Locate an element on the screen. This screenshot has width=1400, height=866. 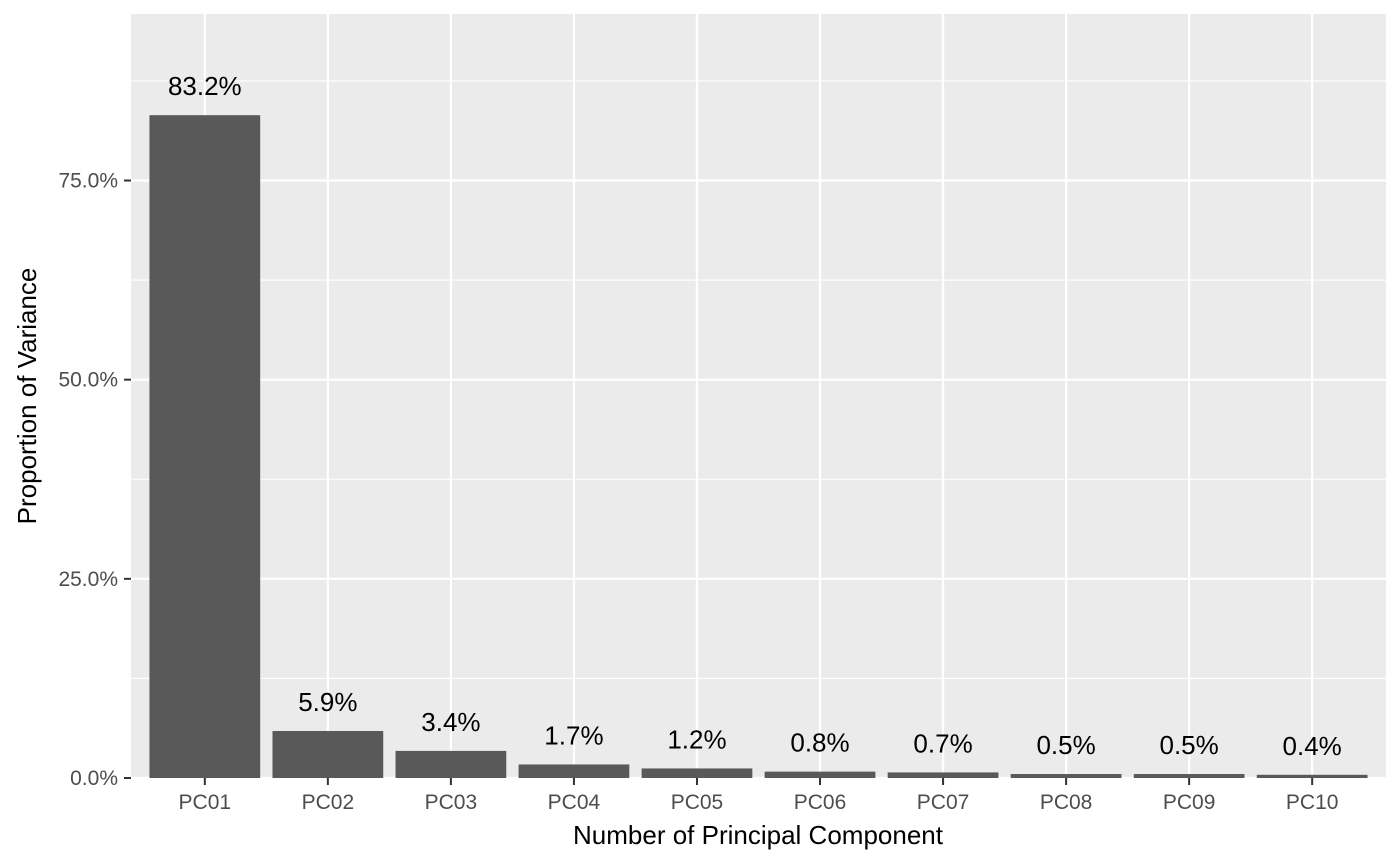
data-label-pc03: 3.4% is located at coordinates (450, 722).